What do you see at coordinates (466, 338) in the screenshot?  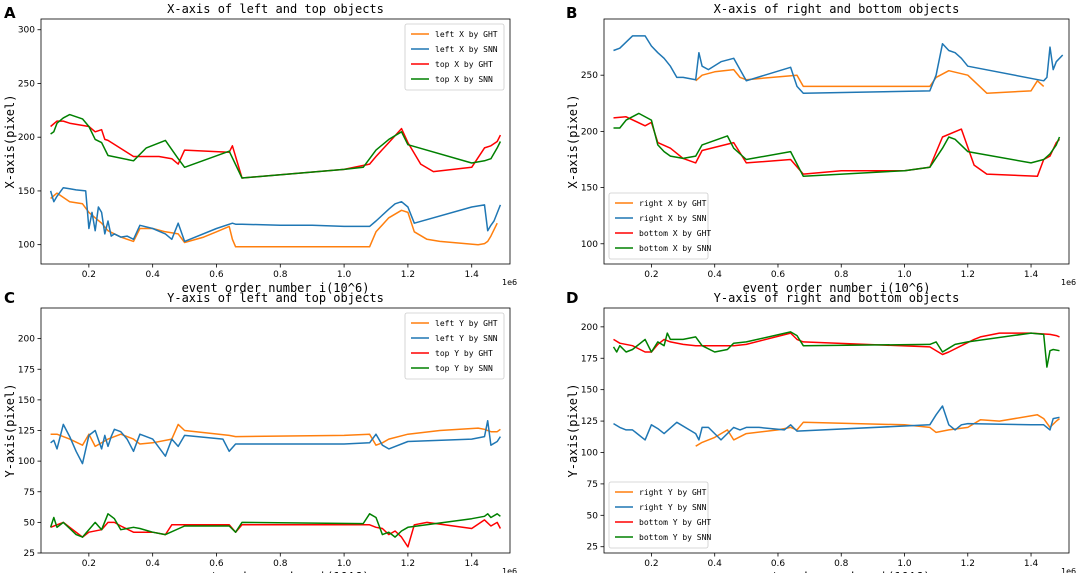 I see `legend-entry: left Y by SNN` at bounding box center [466, 338].